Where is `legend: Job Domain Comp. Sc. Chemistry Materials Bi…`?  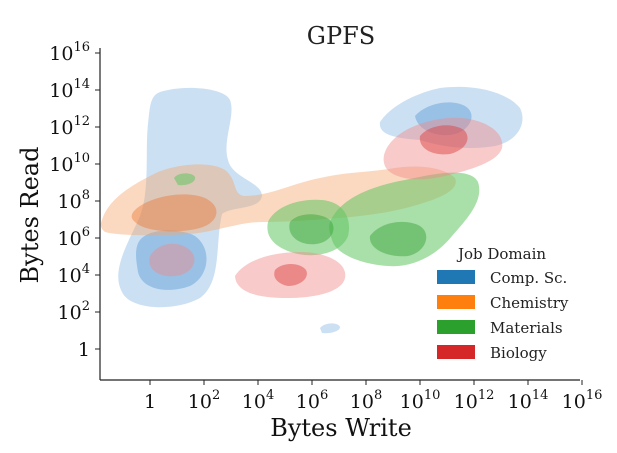 legend: Job Domain Comp. Sc. Chemistry Materials Bi… is located at coordinates (503, 303).